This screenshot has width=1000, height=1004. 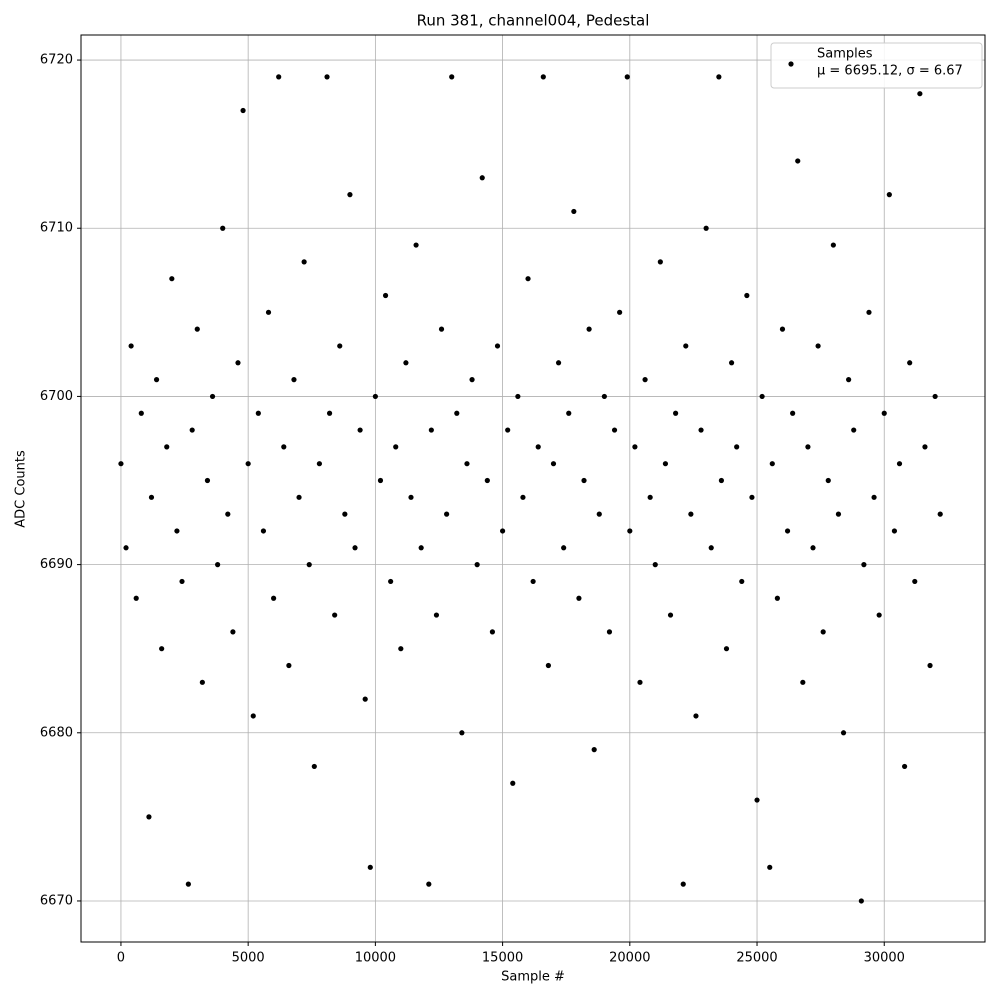 What do you see at coordinates (56, 900) in the screenshot?
I see `y-tick-label: 6670` at bounding box center [56, 900].